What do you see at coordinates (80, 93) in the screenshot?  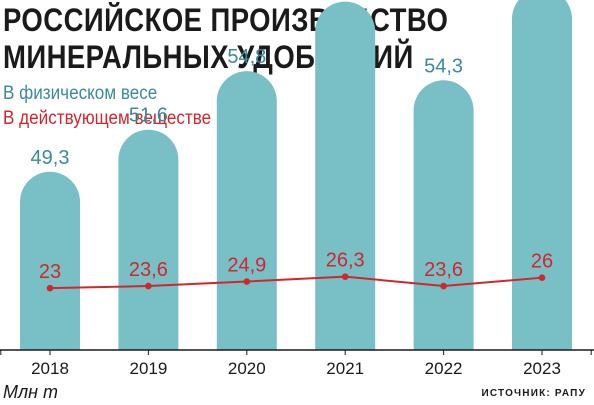 I see `legend-physical-weight: В физическом весе` at bounding box center [80, 93].